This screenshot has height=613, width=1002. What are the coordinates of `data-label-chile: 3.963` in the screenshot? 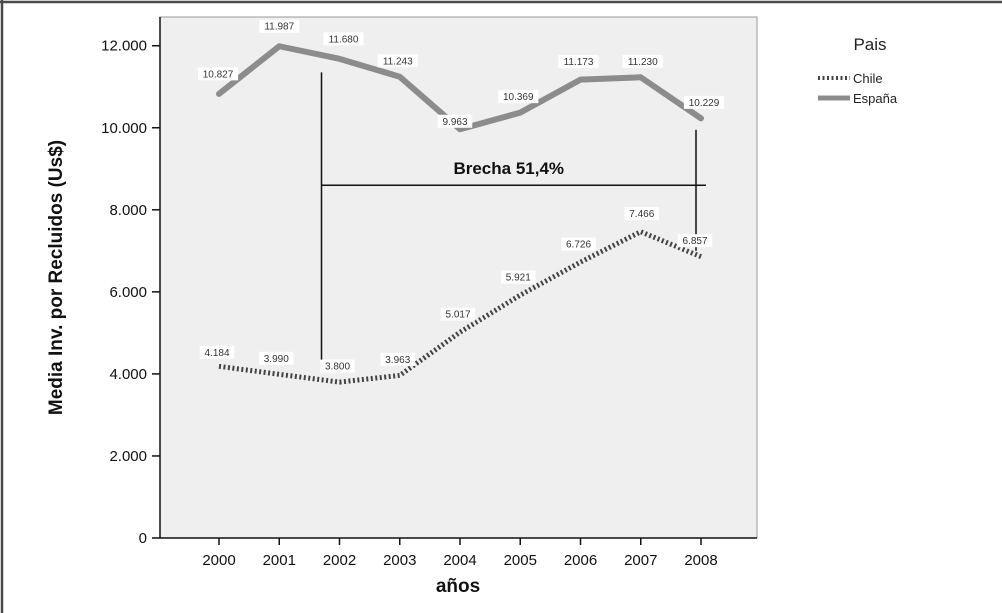 It's located at (397, 359).